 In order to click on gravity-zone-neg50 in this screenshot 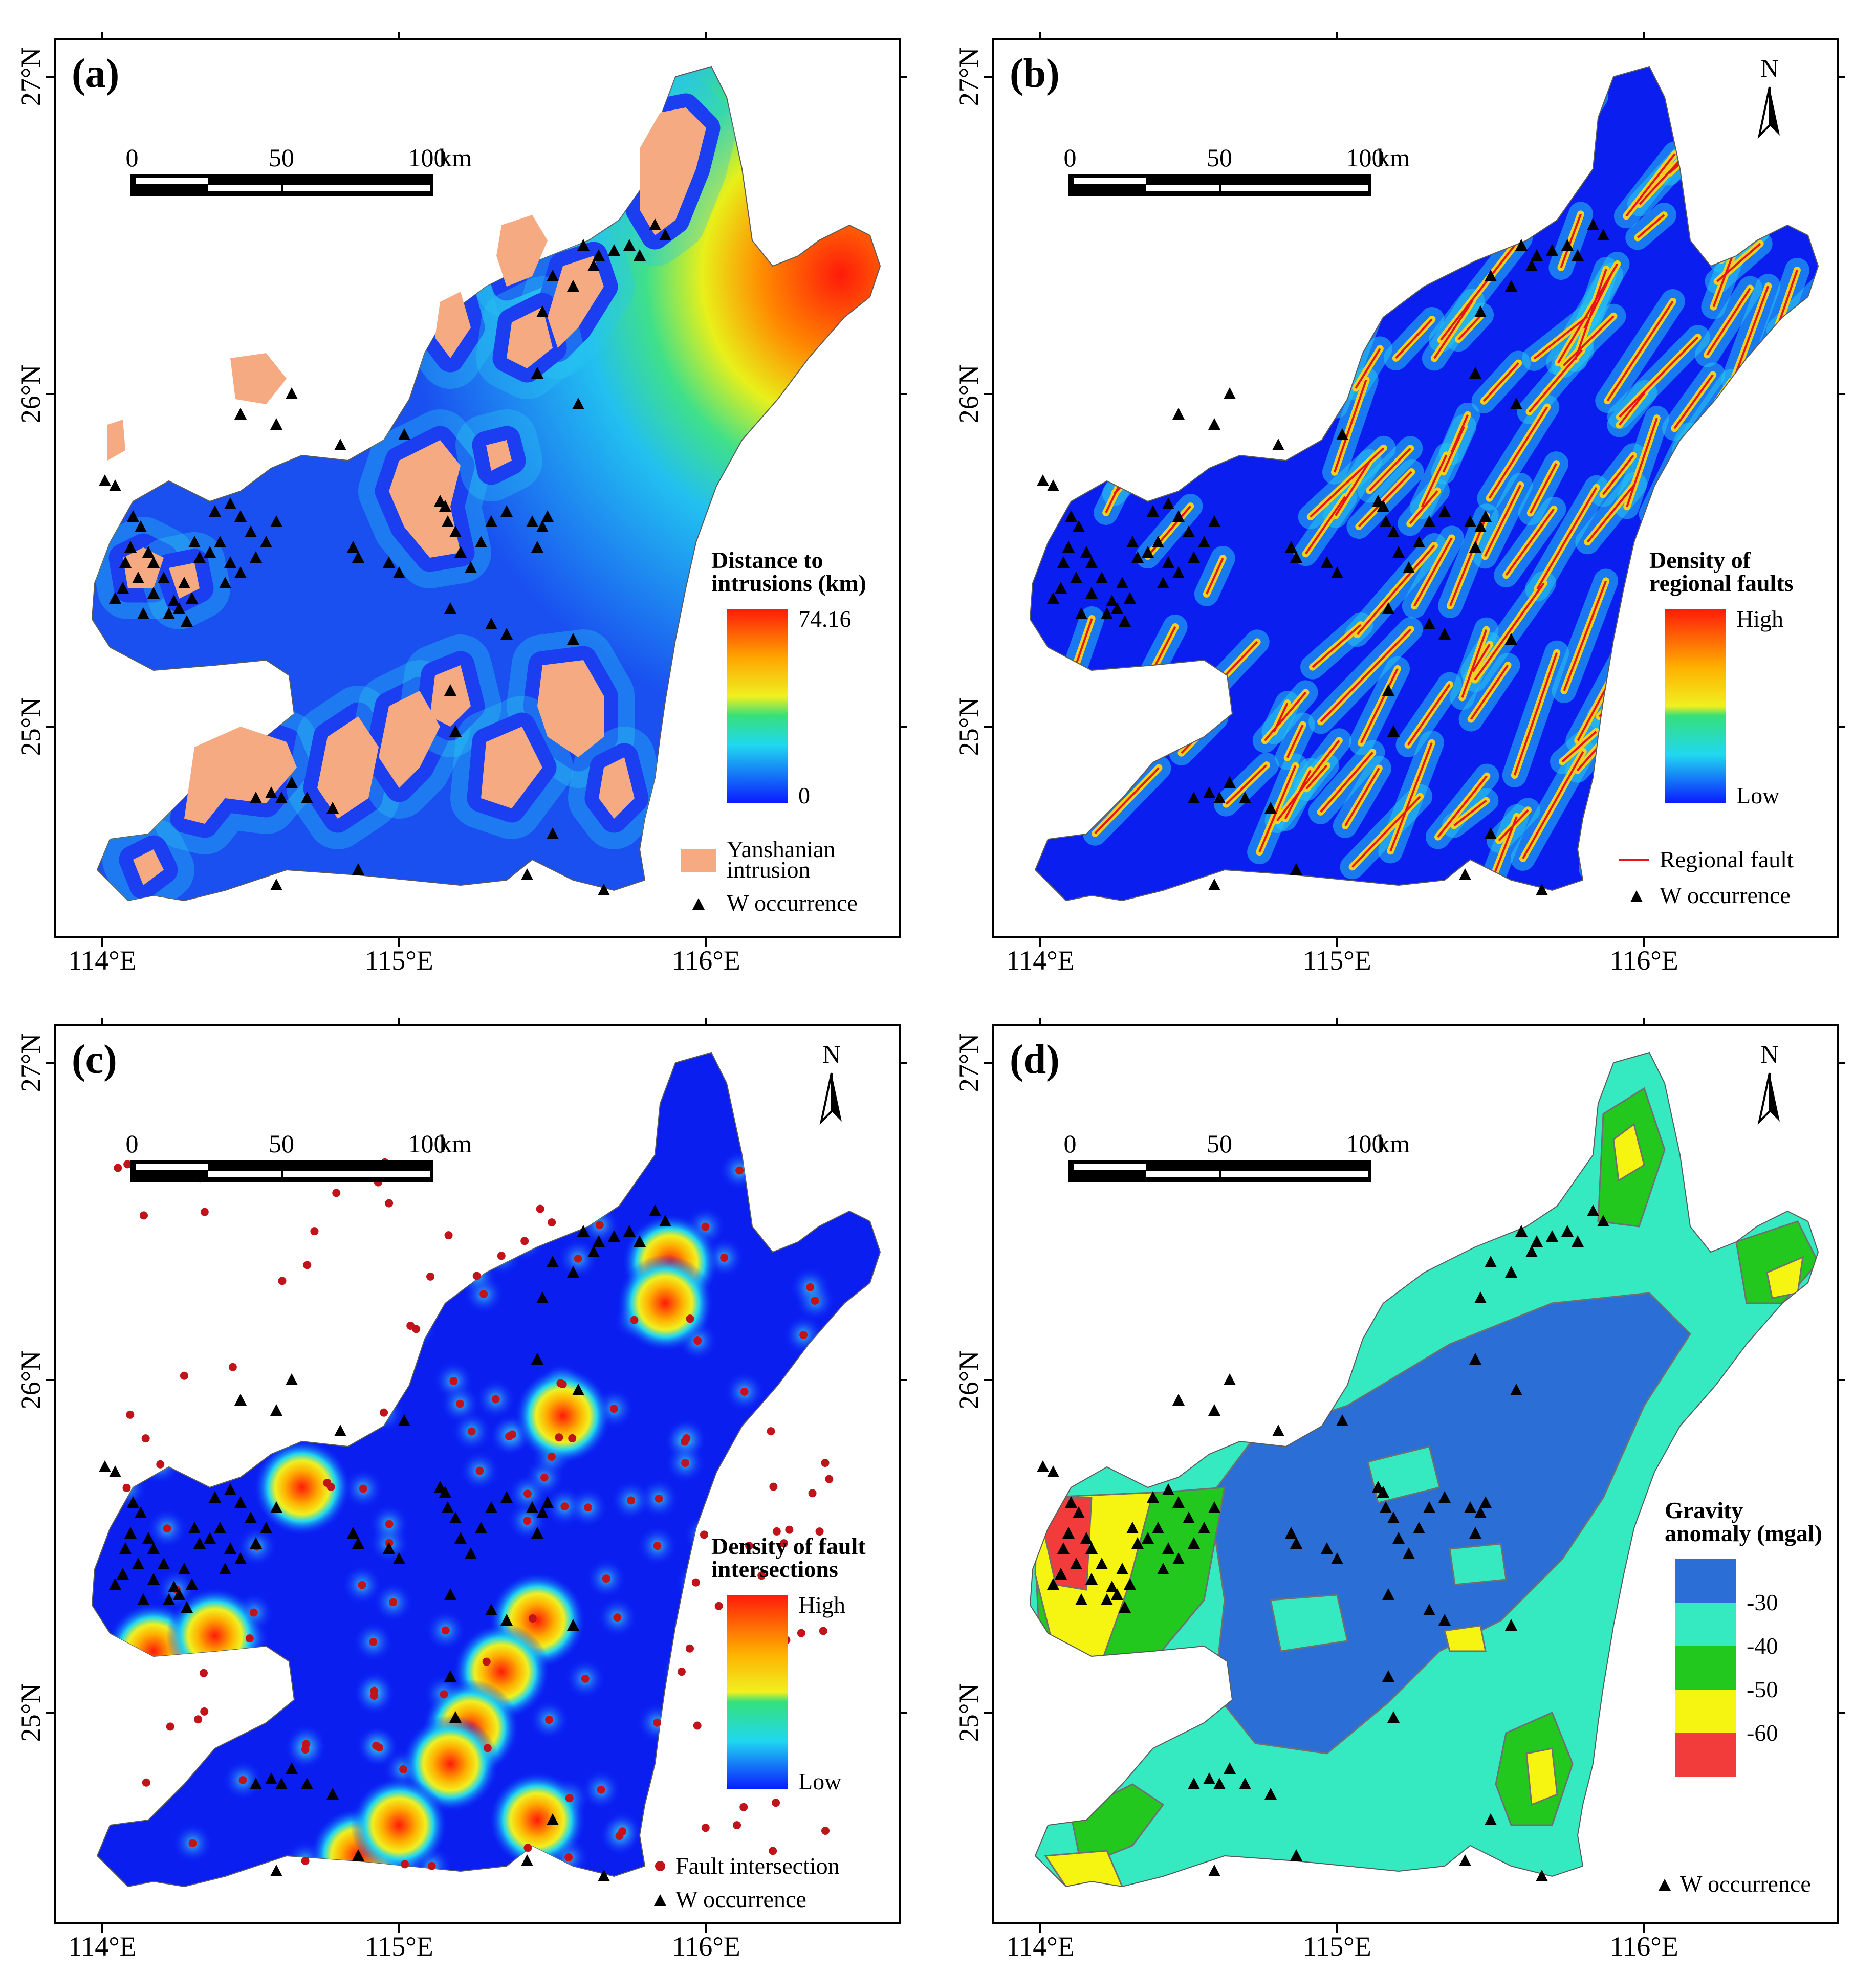, I will do `click(1084, 1868)`.